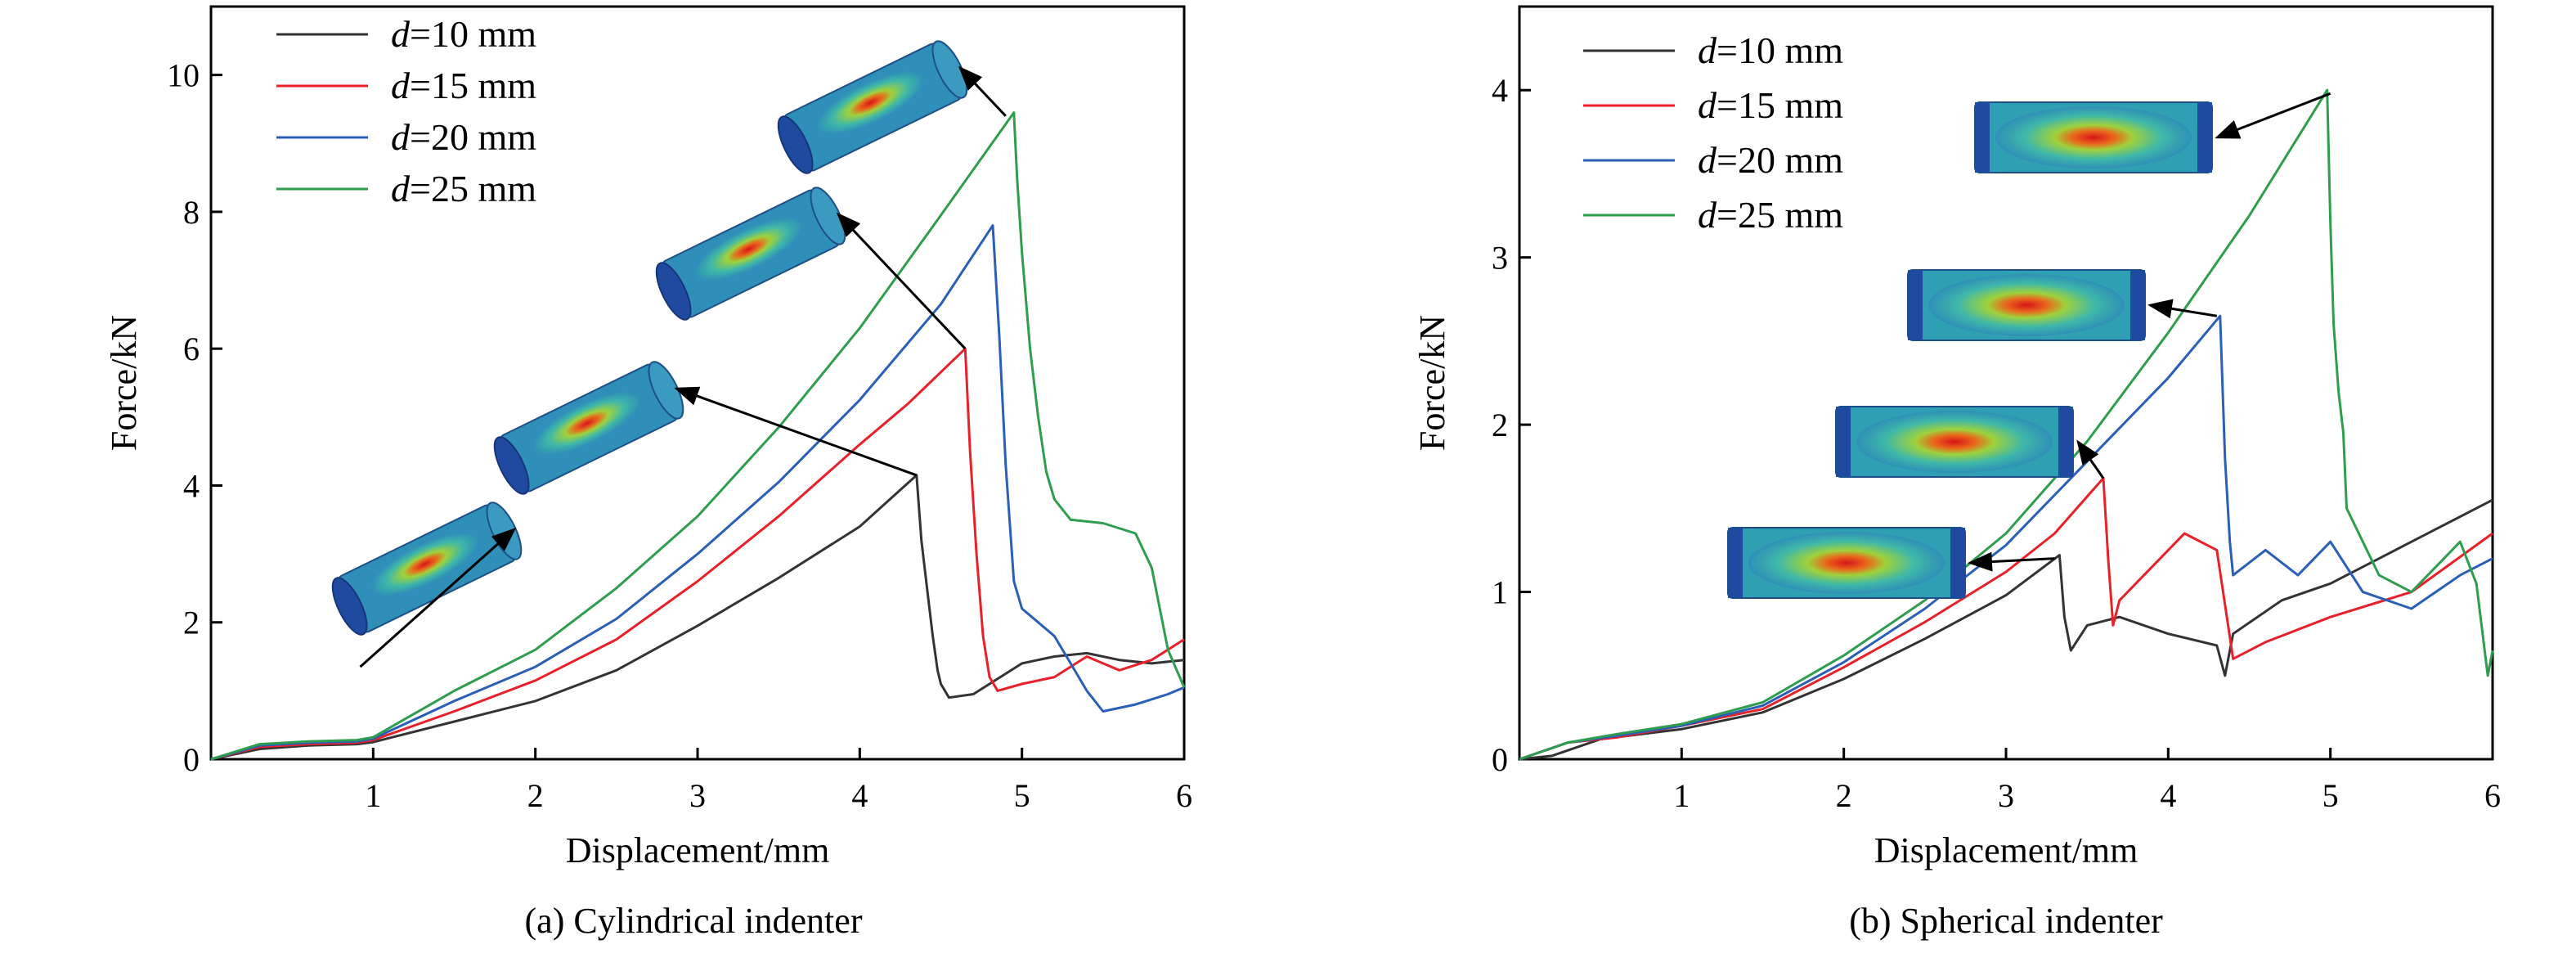  What do you see at coordinates (1500, 258) in the screenshot?
I see `y-tick-label: 3` at bounding box center [1500, 258].